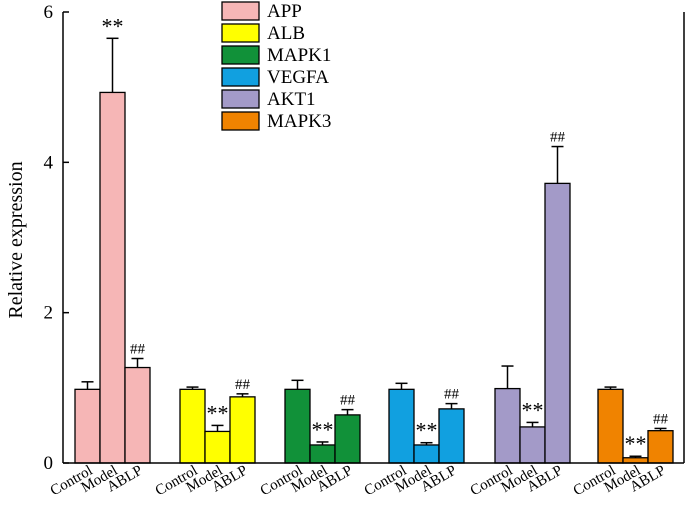 The image size is (700, 509). Describe the element at coordinates (426, 454) in the screenshot. I see `bar-vegfa-model` at that location.